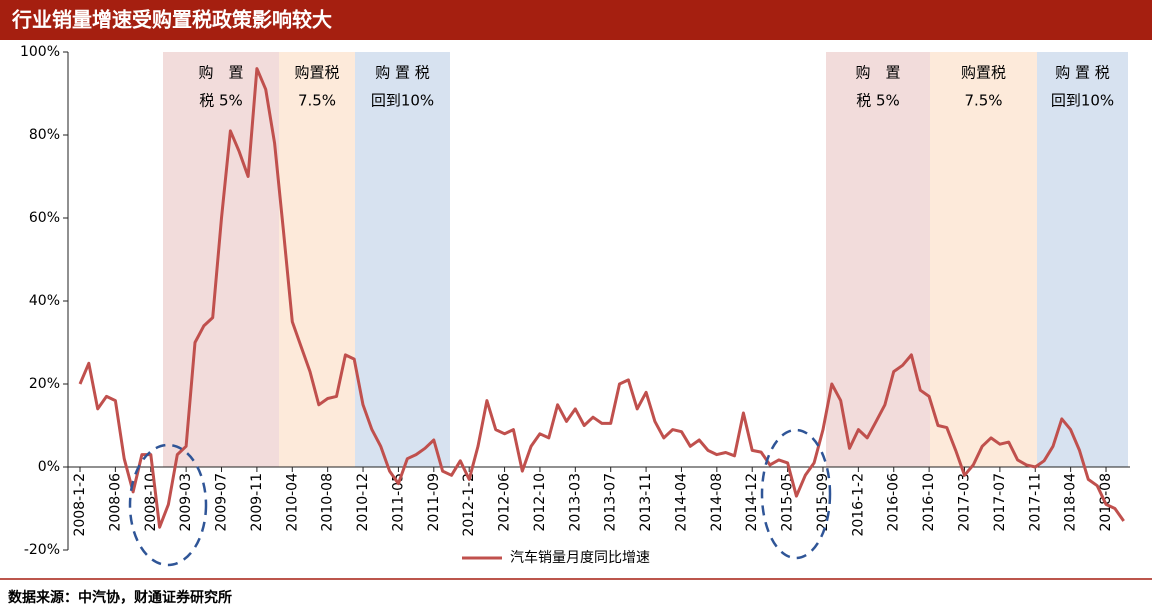 Image resolution: width=1152 pixels, height=610 pixels. I want to click on x-tick-label: 2014-04, so click(681, 502).